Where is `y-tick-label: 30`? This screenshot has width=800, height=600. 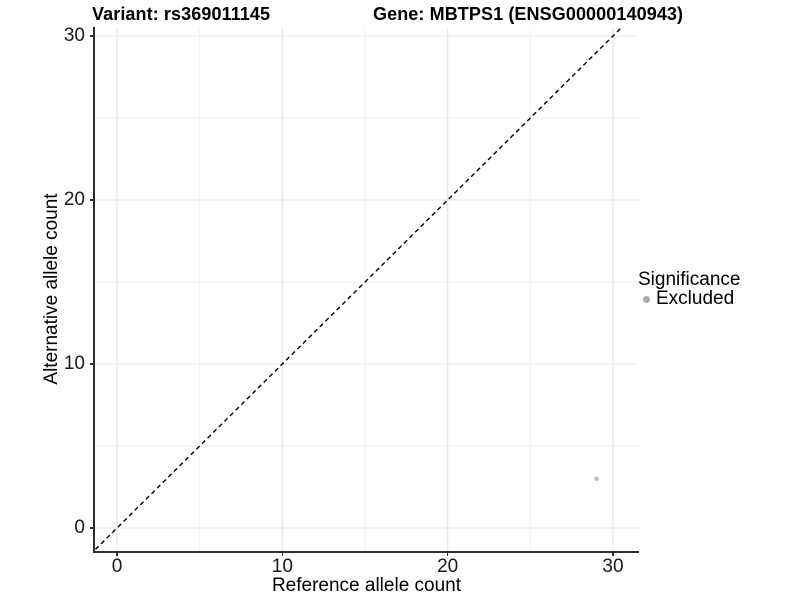
y-tick-label: 30 is located at coordinates (74, 35).